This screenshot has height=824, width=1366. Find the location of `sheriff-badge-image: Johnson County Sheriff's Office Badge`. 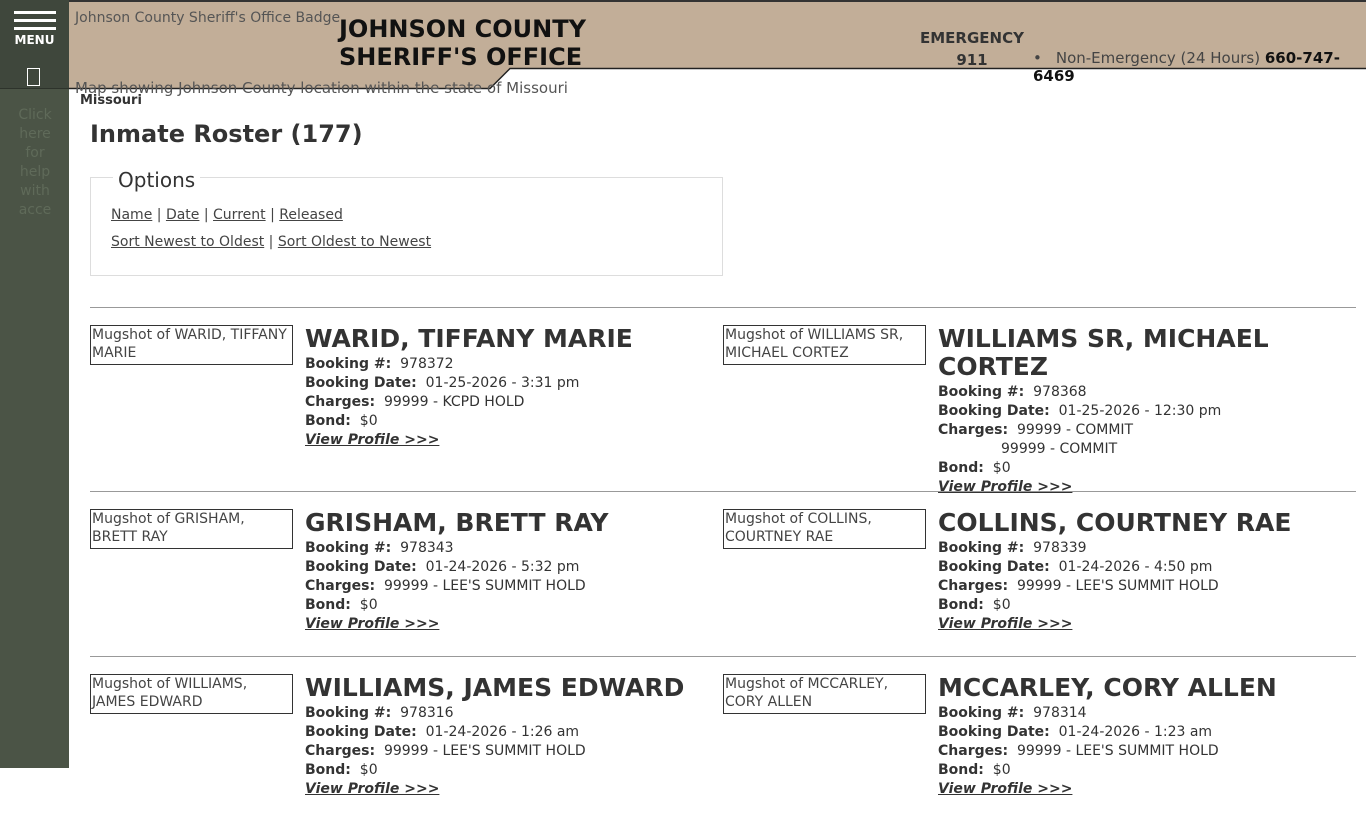

sheriff-badge-image: Johnson County Sheriff's Office Badge is located at coordinates (208, 18).